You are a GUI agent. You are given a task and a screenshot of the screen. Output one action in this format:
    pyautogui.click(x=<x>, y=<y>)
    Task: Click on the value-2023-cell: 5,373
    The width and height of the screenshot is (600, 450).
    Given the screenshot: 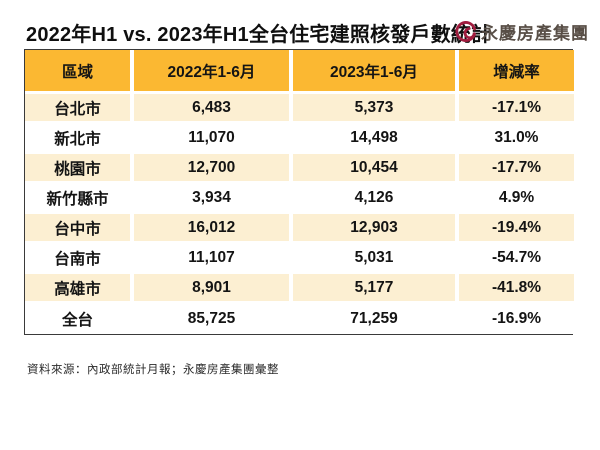 What is the action you would take?
    pyautogui.click(x=376, y=109)
    